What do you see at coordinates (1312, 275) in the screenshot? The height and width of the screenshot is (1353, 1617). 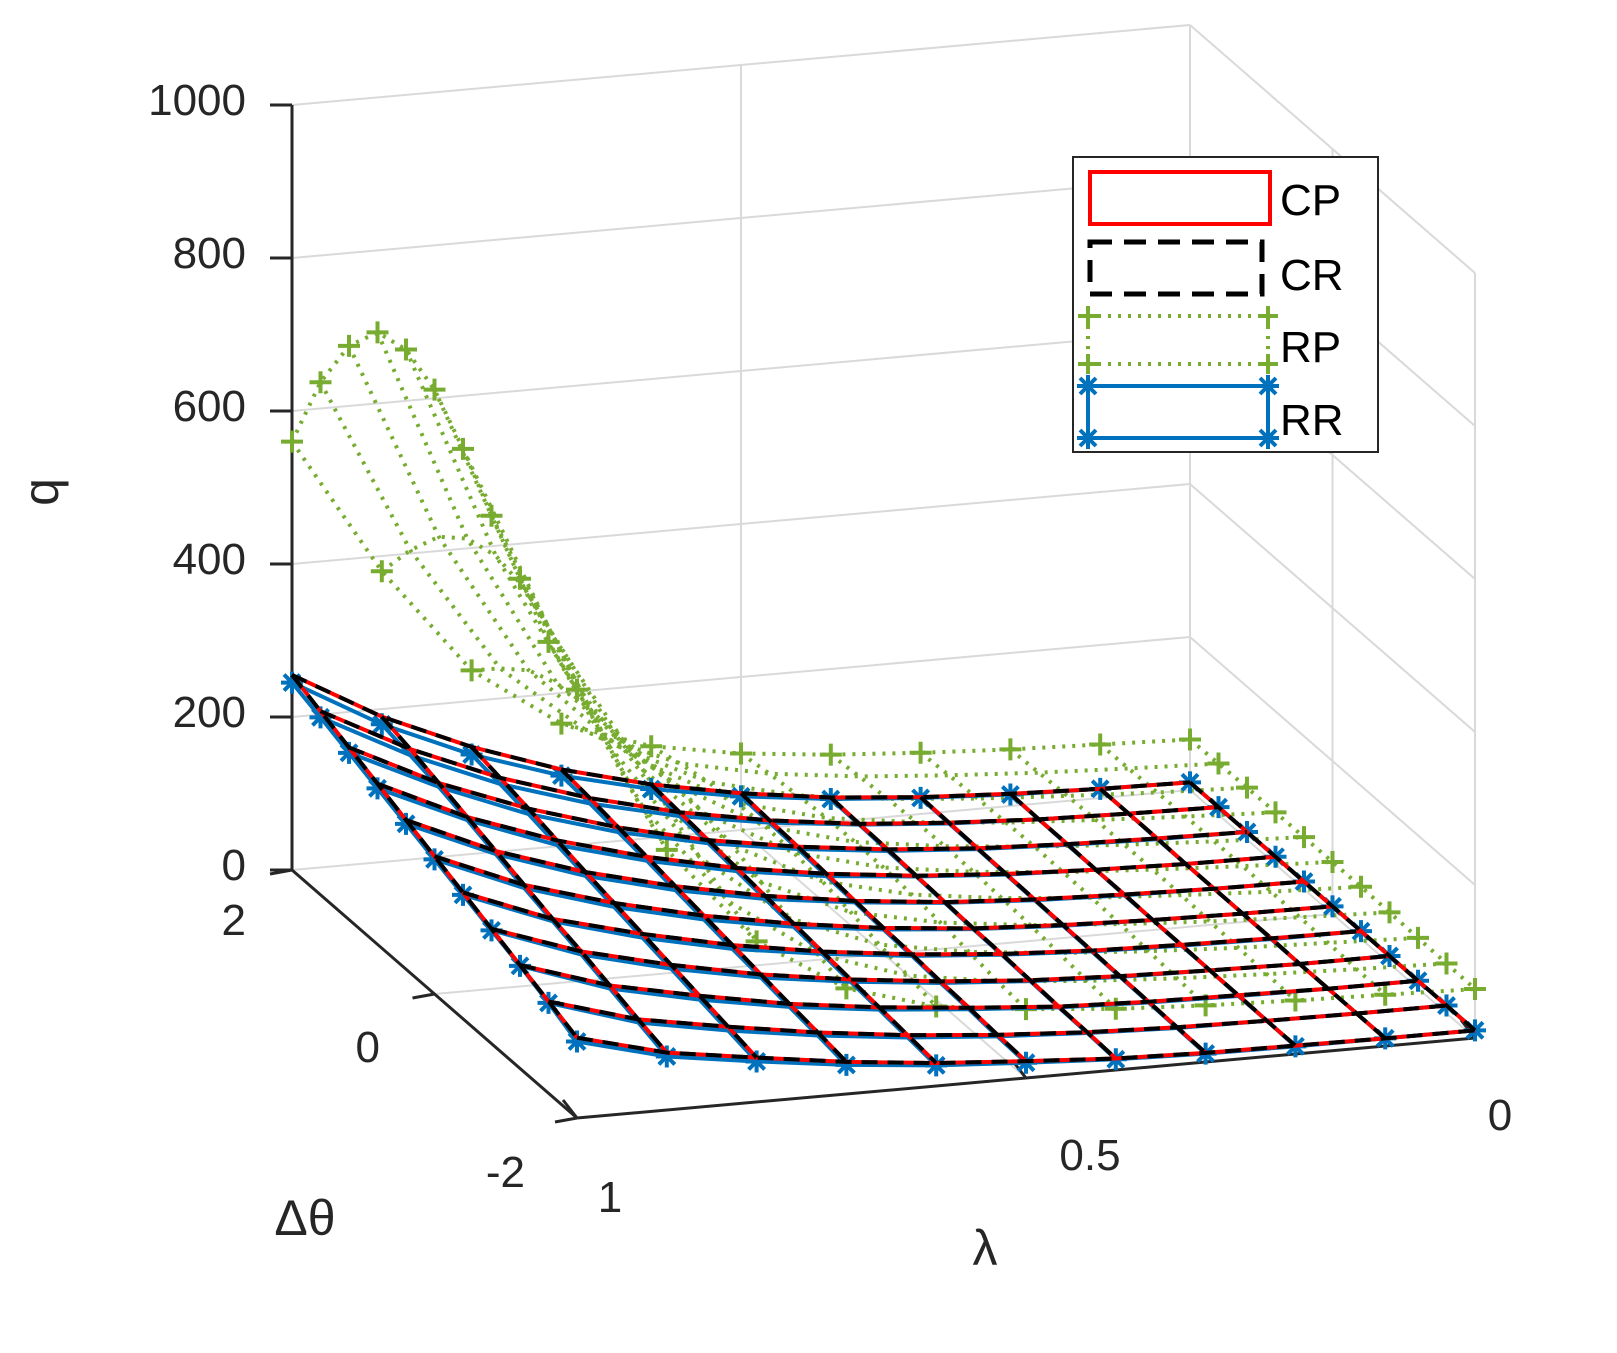 I see `legend-label-cr: CR` at bounding box center [1312, 275].